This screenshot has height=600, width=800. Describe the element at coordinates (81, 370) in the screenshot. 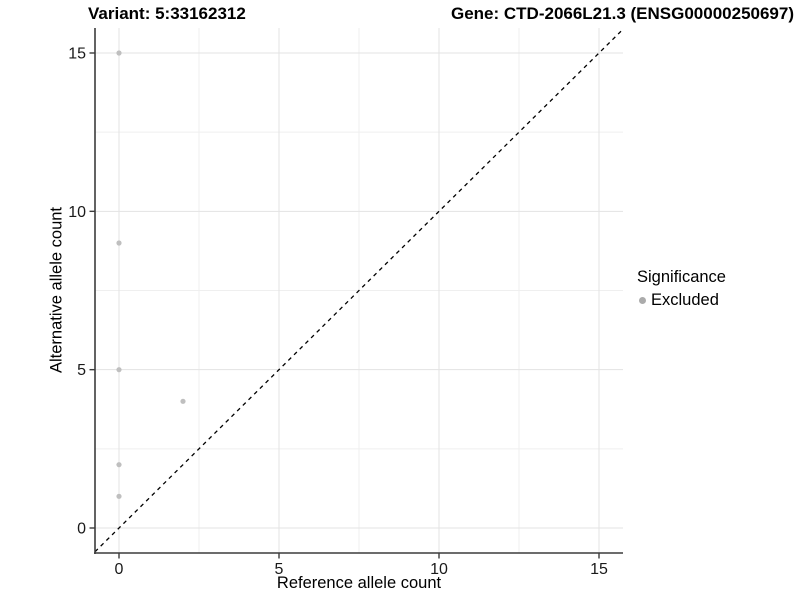

I see `y-tick-label: 5` at that location.